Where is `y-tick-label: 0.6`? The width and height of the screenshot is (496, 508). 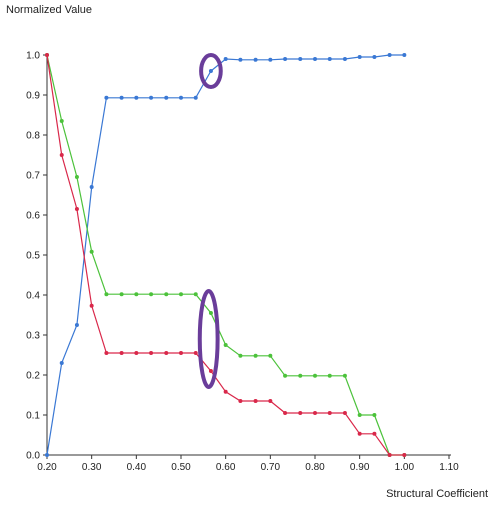 y-tick-label: 0.6 is located at coordinates (33, 216).